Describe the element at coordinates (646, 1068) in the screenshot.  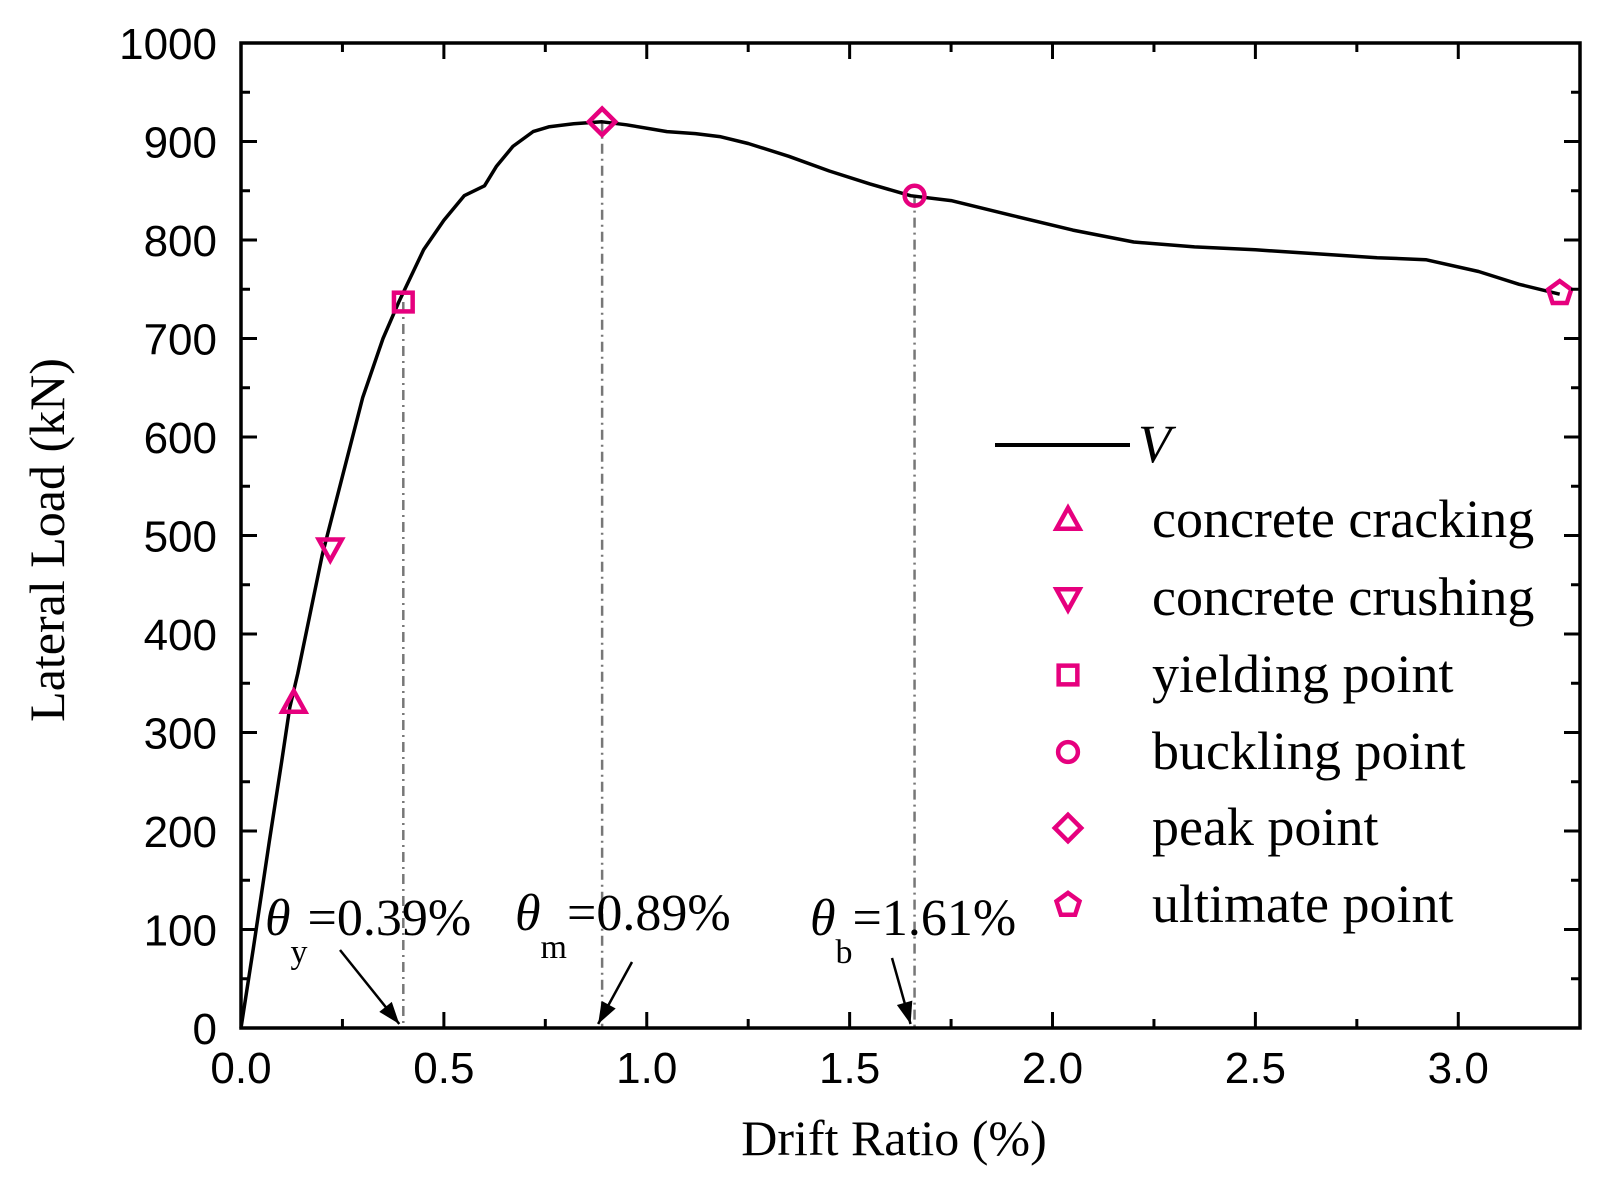
I see `x-tick-label: 1.0` at that location.